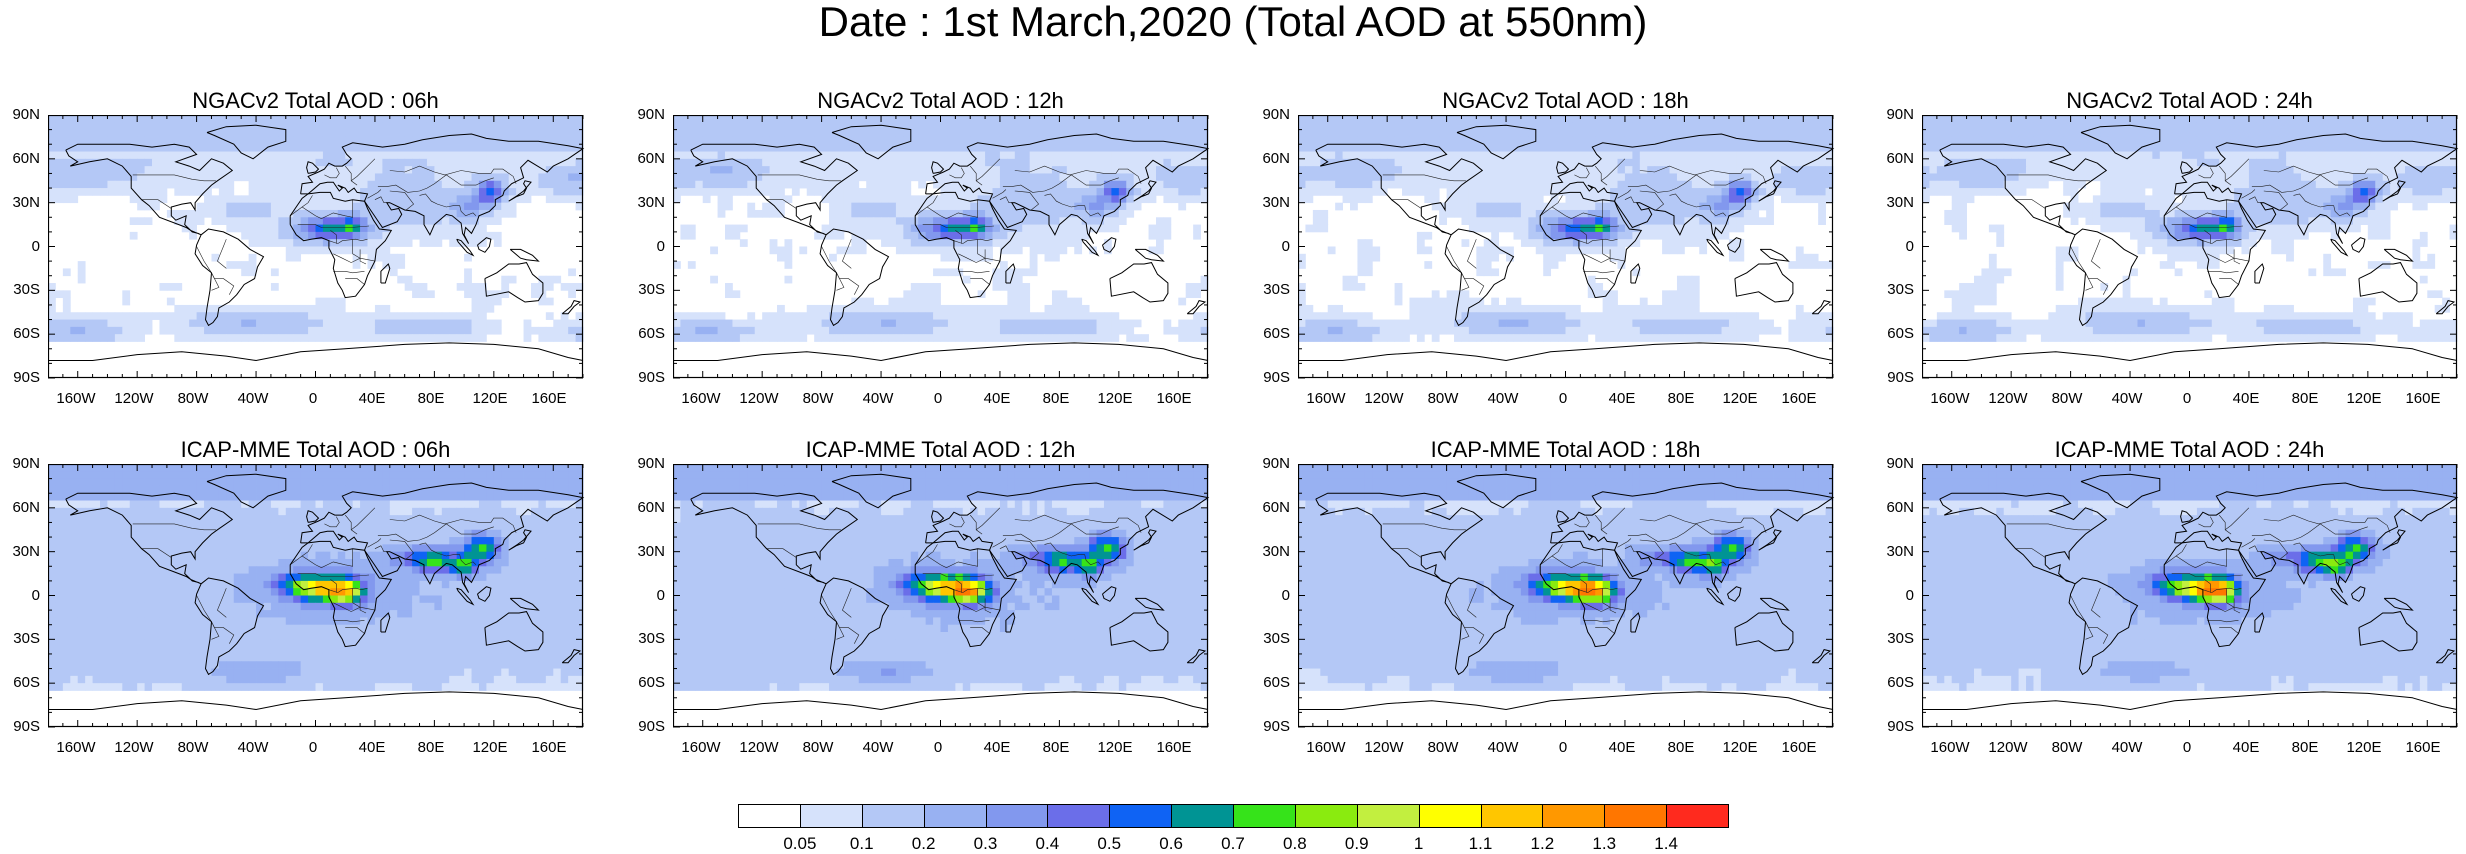 The width and height of the screenshot is (2466, 854). What do you see at coordinates (1565, 103) in the screenshot?
I see `panel-title: NGACv2 Total AOD : 18h` at bounding box center [1565, 103].